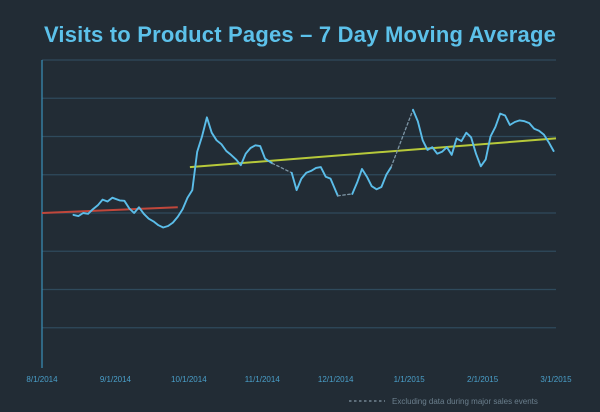  Describe the element at coordinates (483, 379) in the screenshot. I see `x-tick-label: 2/1/2015` at that location.